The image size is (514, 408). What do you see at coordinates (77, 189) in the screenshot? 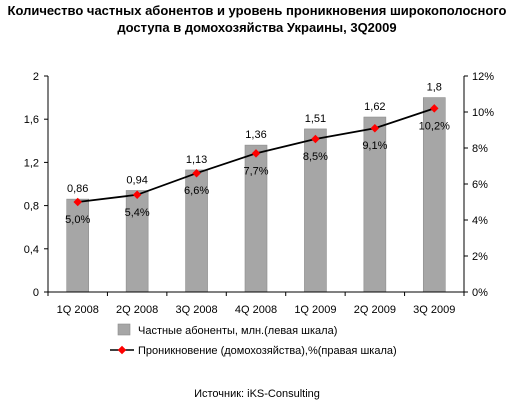
I see `bar-value-label: 0,86` at bounding box center [77, 189].